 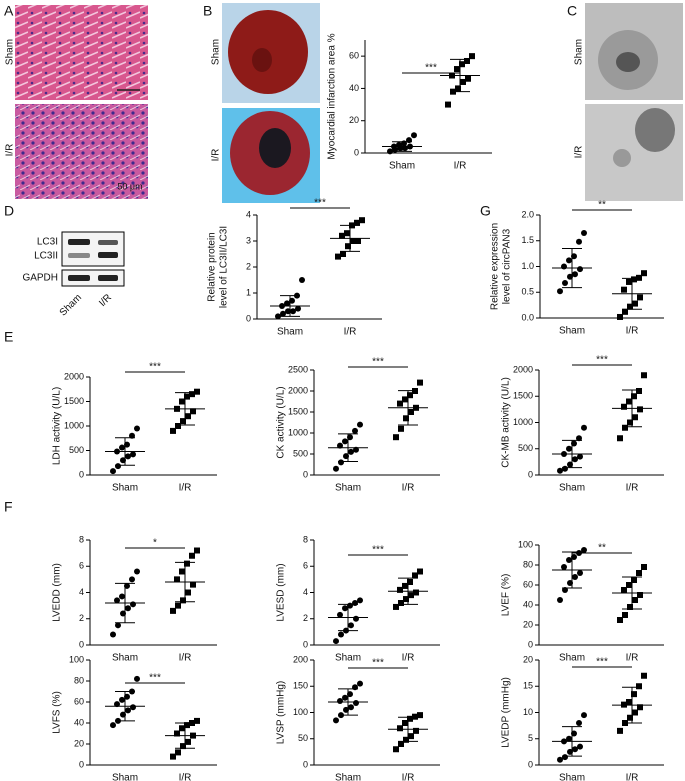 I want to click on y-tick-label: 80, so click(x=79, y=680).